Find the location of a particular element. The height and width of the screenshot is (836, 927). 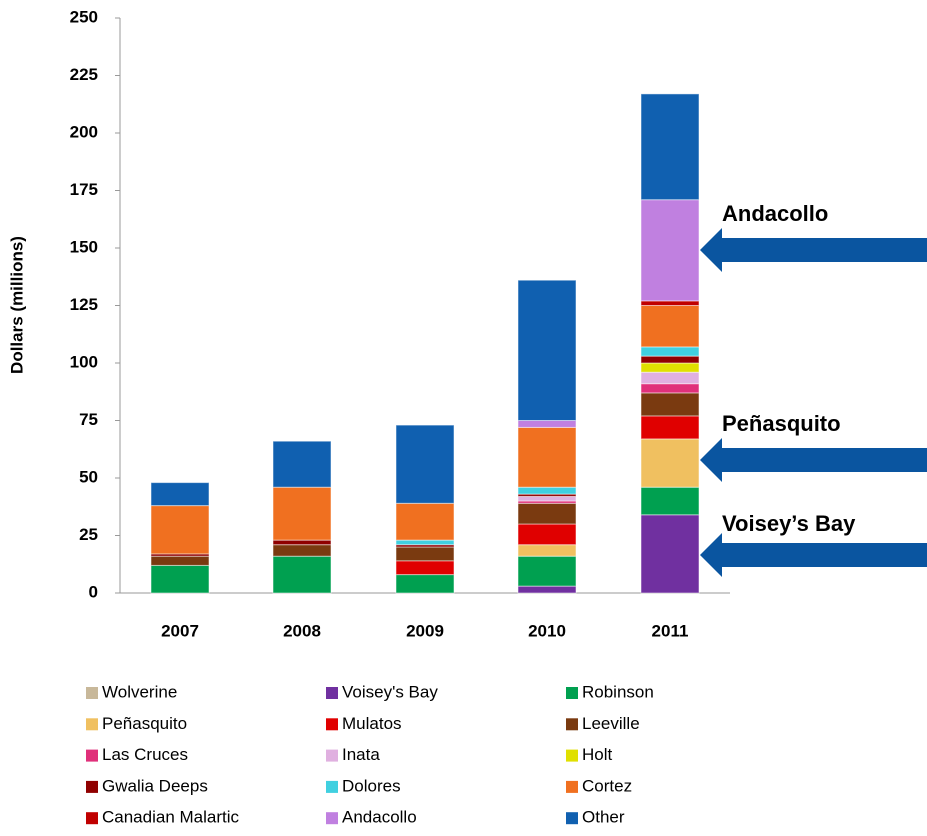

legend-label: Other is located at coordinates (603, 817).